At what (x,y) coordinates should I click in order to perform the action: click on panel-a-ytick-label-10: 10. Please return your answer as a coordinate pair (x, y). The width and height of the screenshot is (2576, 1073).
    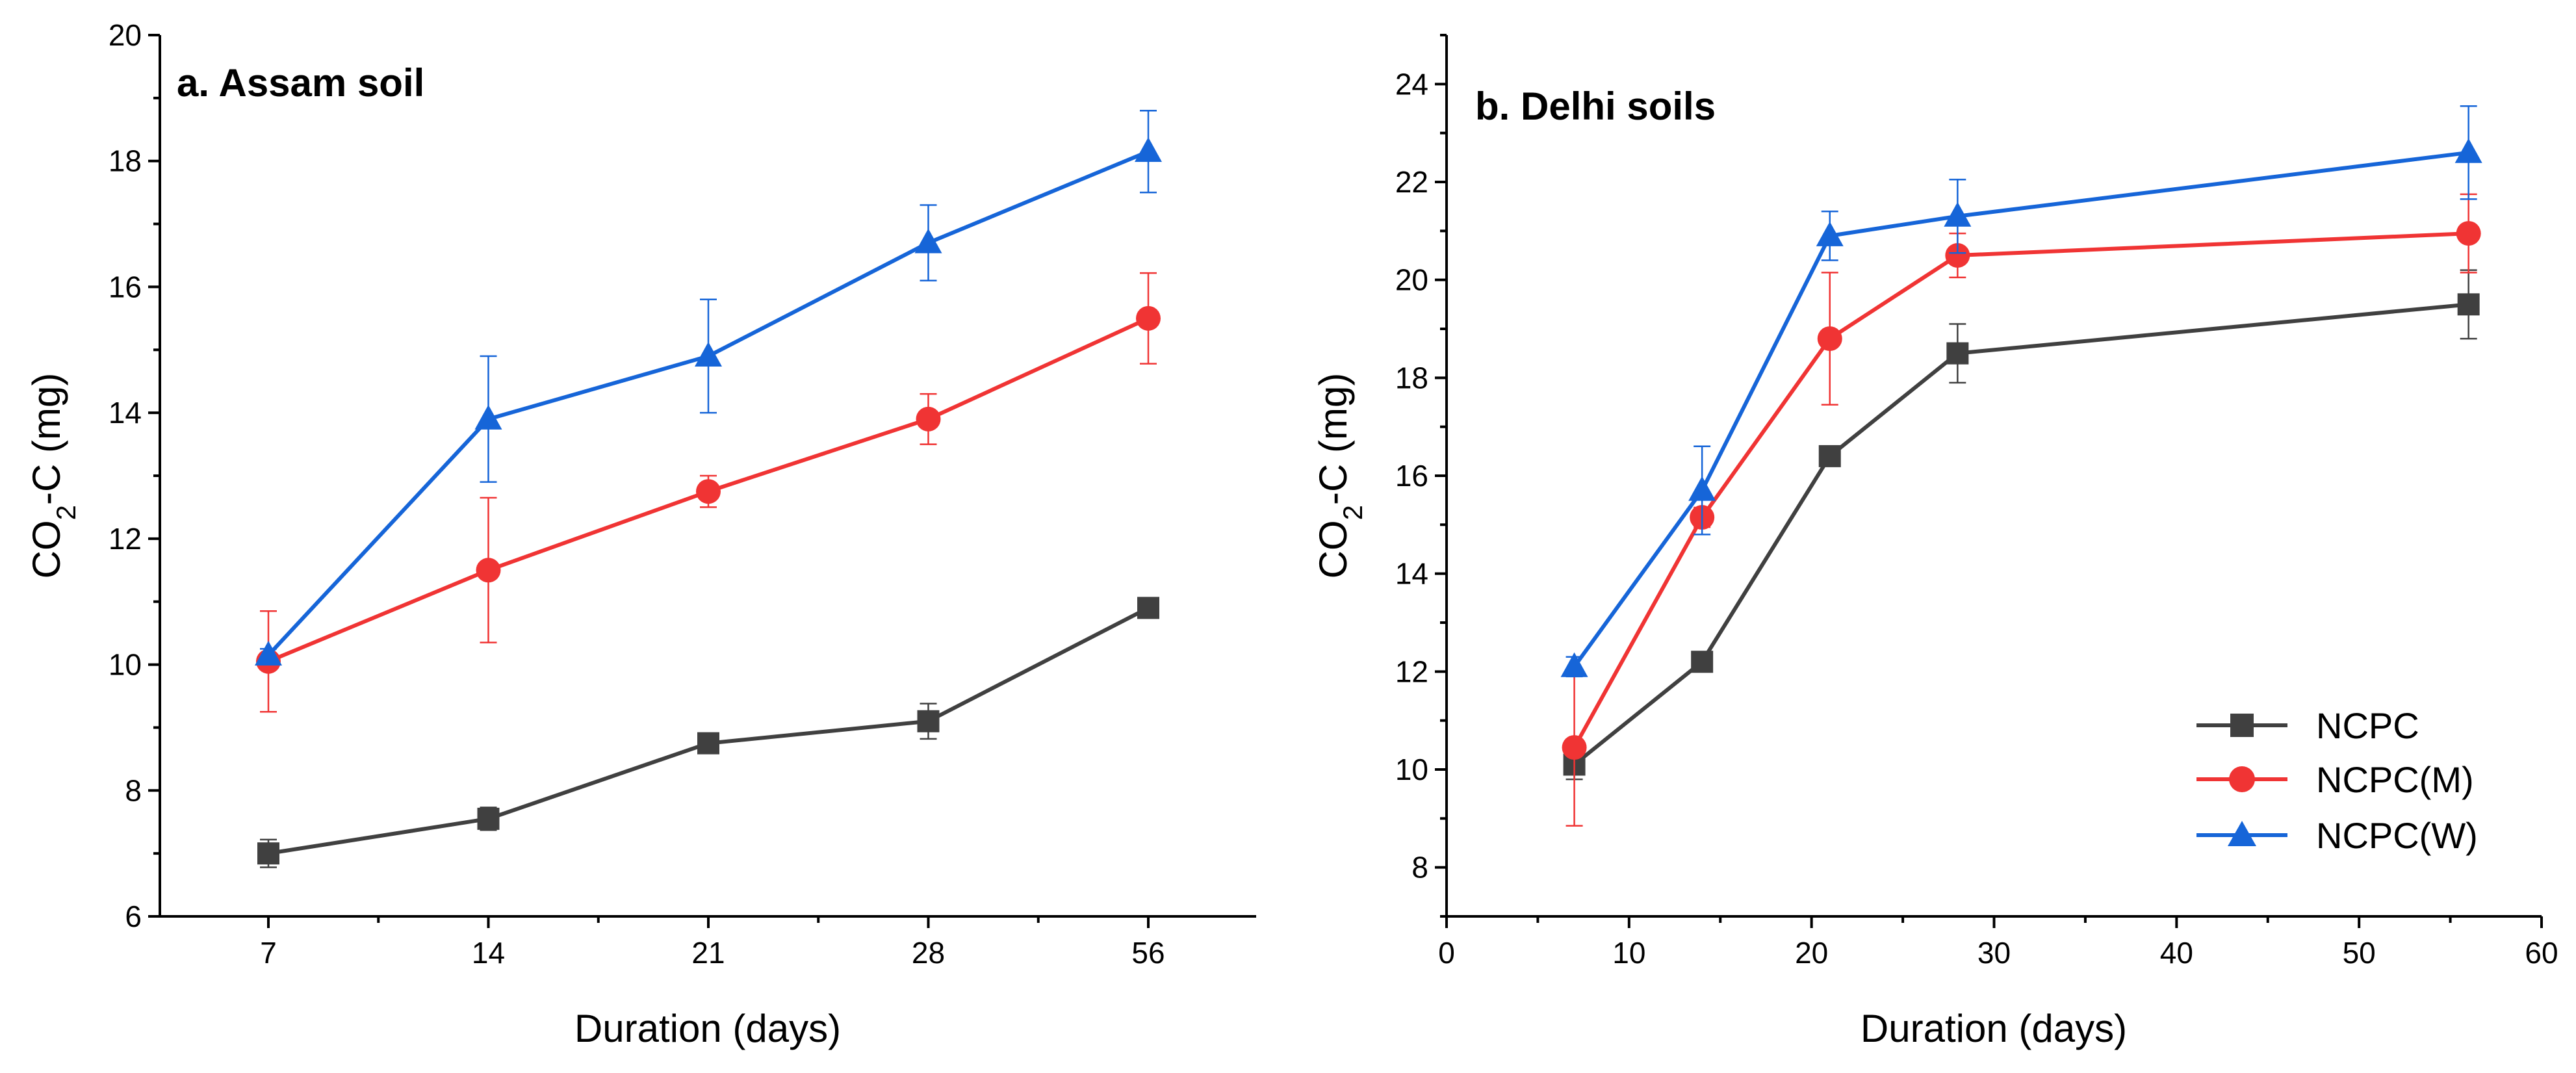
    Looking at the image, I should click on (125, 665).